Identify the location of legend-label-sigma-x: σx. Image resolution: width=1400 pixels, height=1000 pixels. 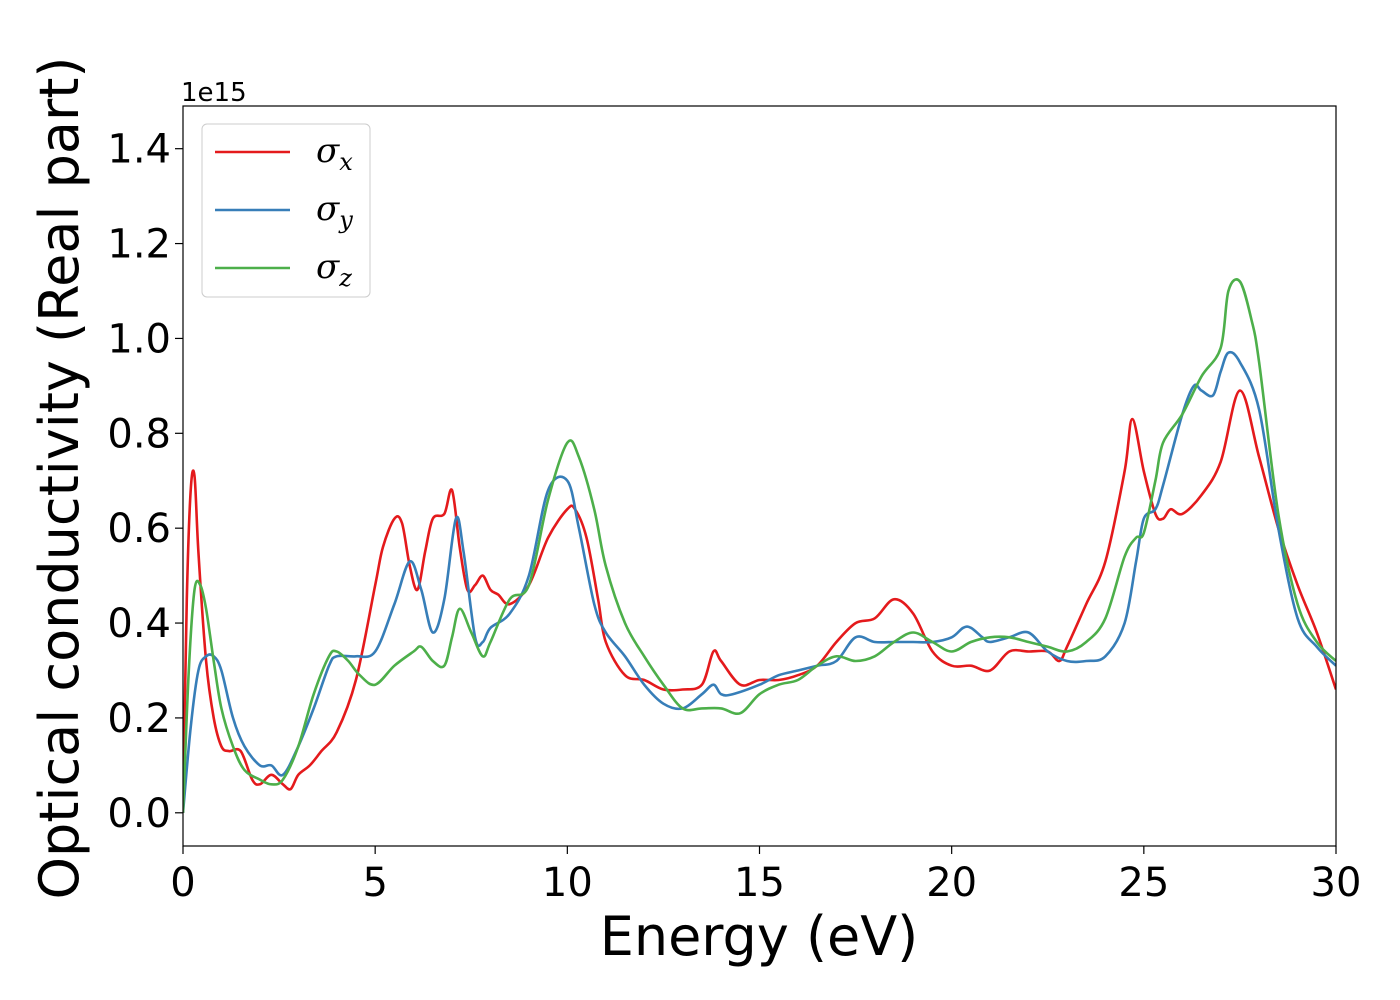
(334, 153).